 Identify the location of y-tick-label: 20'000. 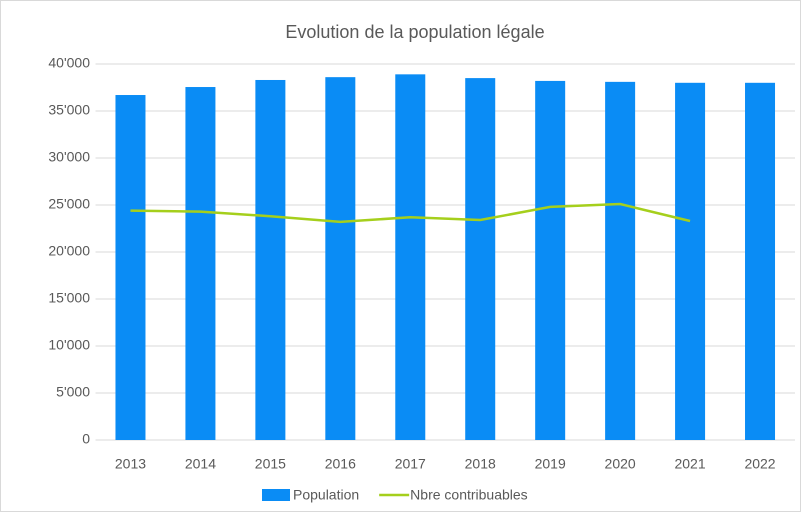
(69, 251).